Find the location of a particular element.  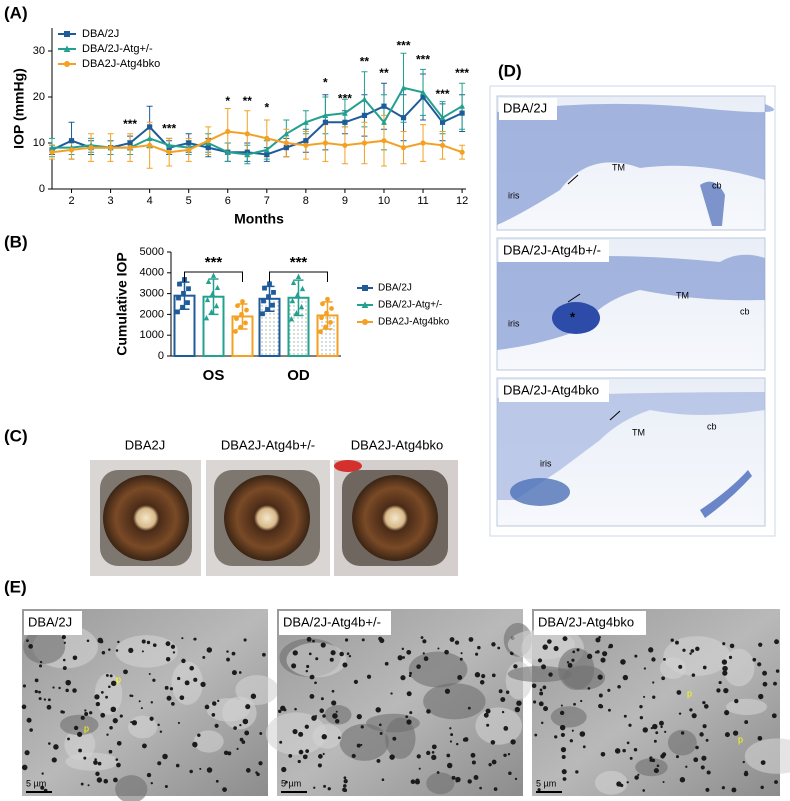

panel-label: (D) is located at coordinates (510, 70).